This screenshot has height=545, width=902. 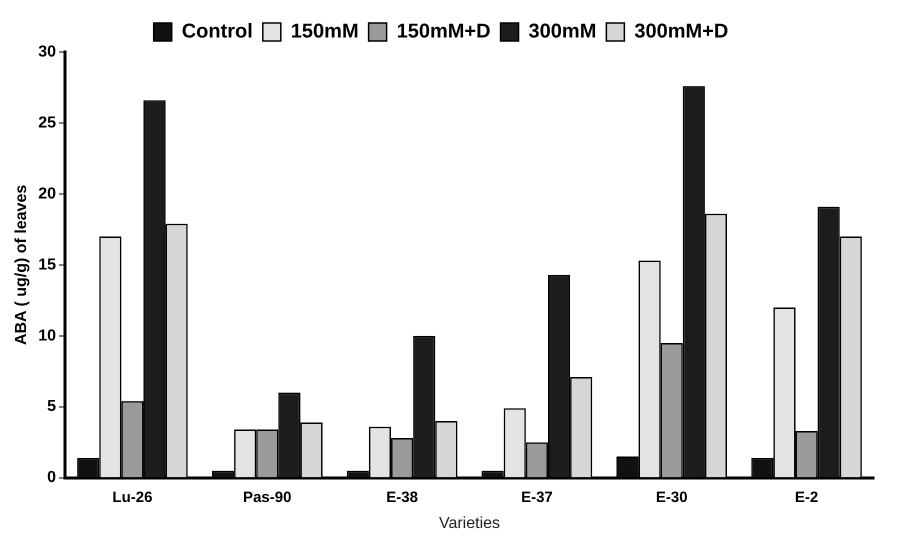 What do you see at coordinates (217, 31) in the screenshot?
I see `legend-label: Control` at bounding box center [217, 31].